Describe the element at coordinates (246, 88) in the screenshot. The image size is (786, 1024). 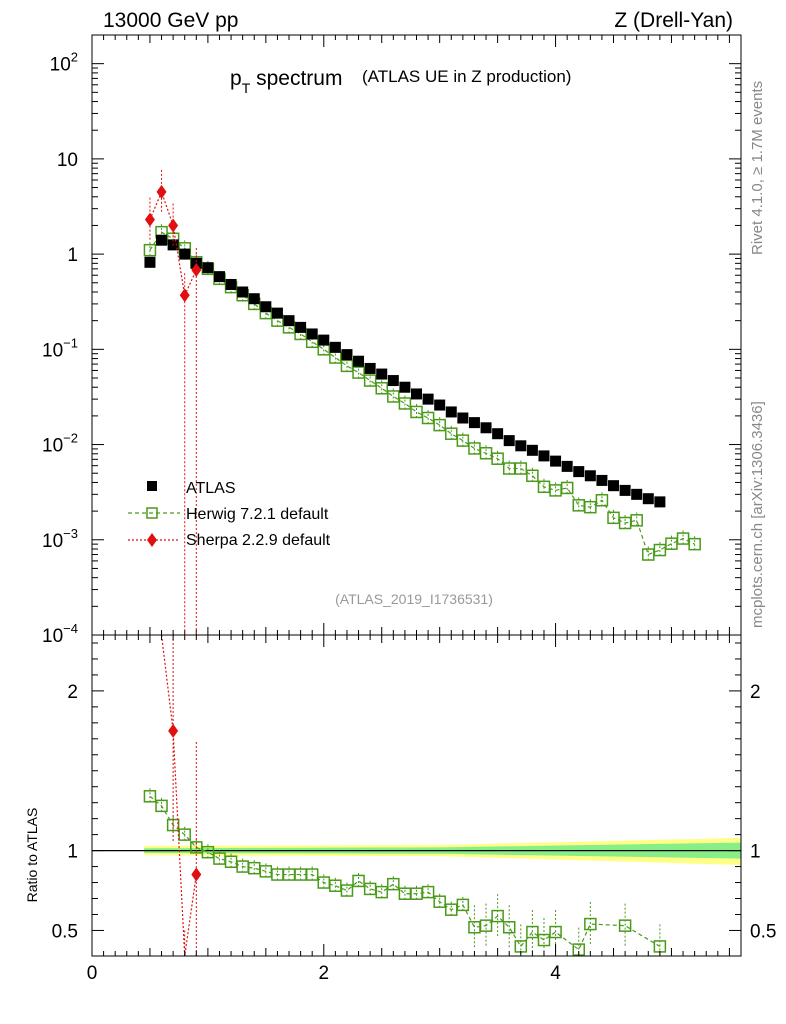
I see `title-t-sub: T` at that location.